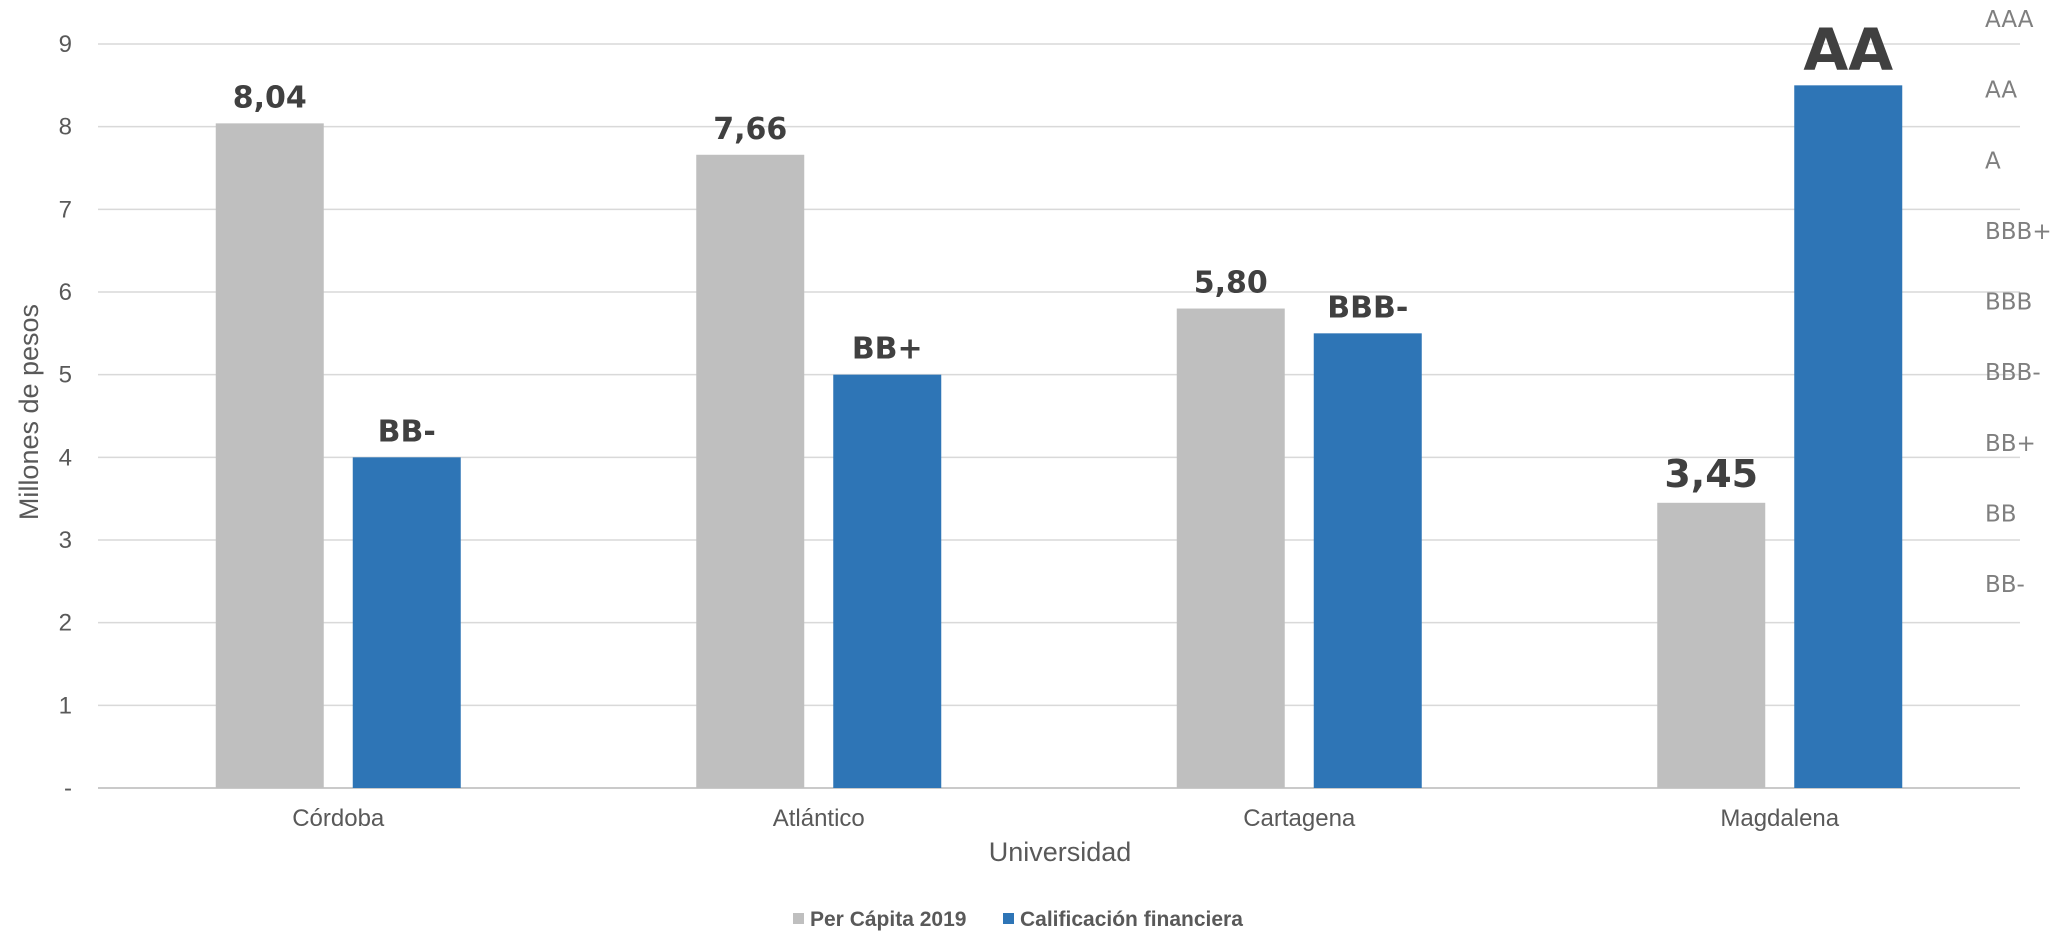 Image resolution: width=2061 pixels, height=932 pixels. Describe the element at coordinates (2018, 232) in the screenshot. I see `rating-axis-label: BBB+` at that location.